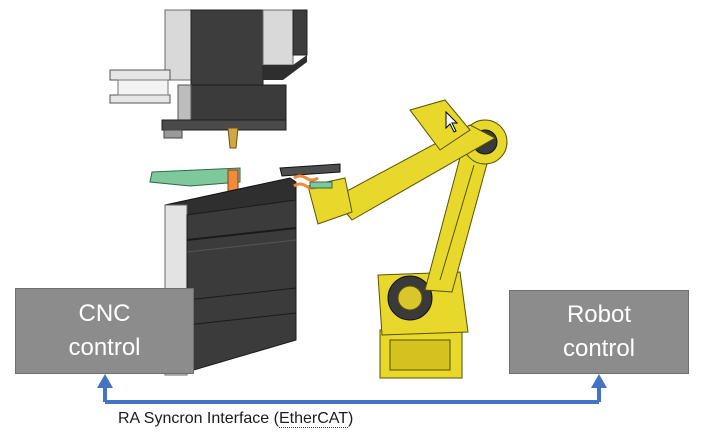 The width and height of the screenshot is (717, 440). I want to click on press-brake-upper-beam, so click(208, 79).